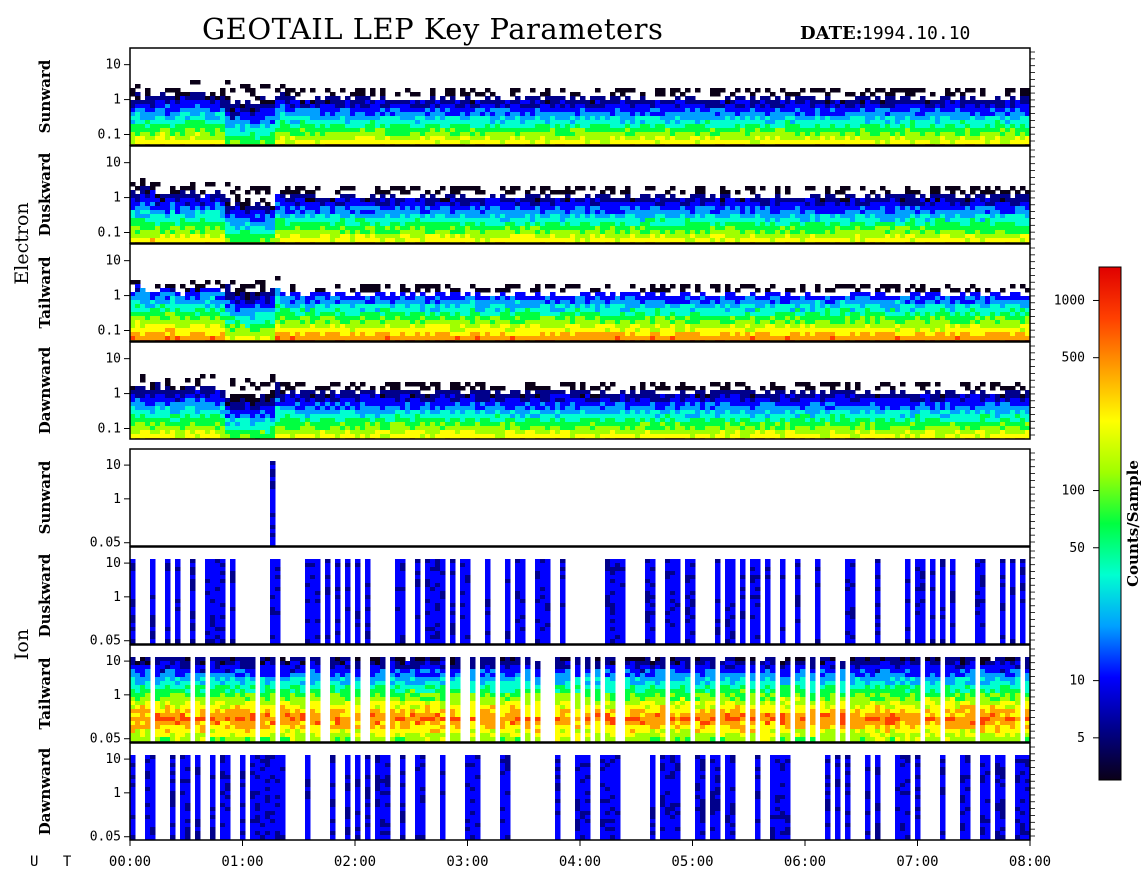 This screenshot has height=880, width=1142. I want to click on x-tick-label: 04:00, so click(580, 862).